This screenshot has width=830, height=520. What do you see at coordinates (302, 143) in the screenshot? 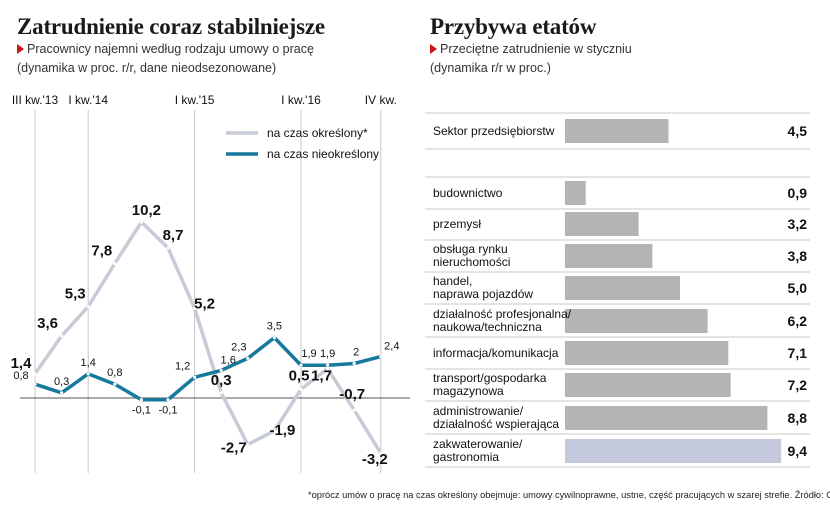
I see `line-chart-legend: na czas określony* na czas nieokreślony` at bounding box center [302, 143].